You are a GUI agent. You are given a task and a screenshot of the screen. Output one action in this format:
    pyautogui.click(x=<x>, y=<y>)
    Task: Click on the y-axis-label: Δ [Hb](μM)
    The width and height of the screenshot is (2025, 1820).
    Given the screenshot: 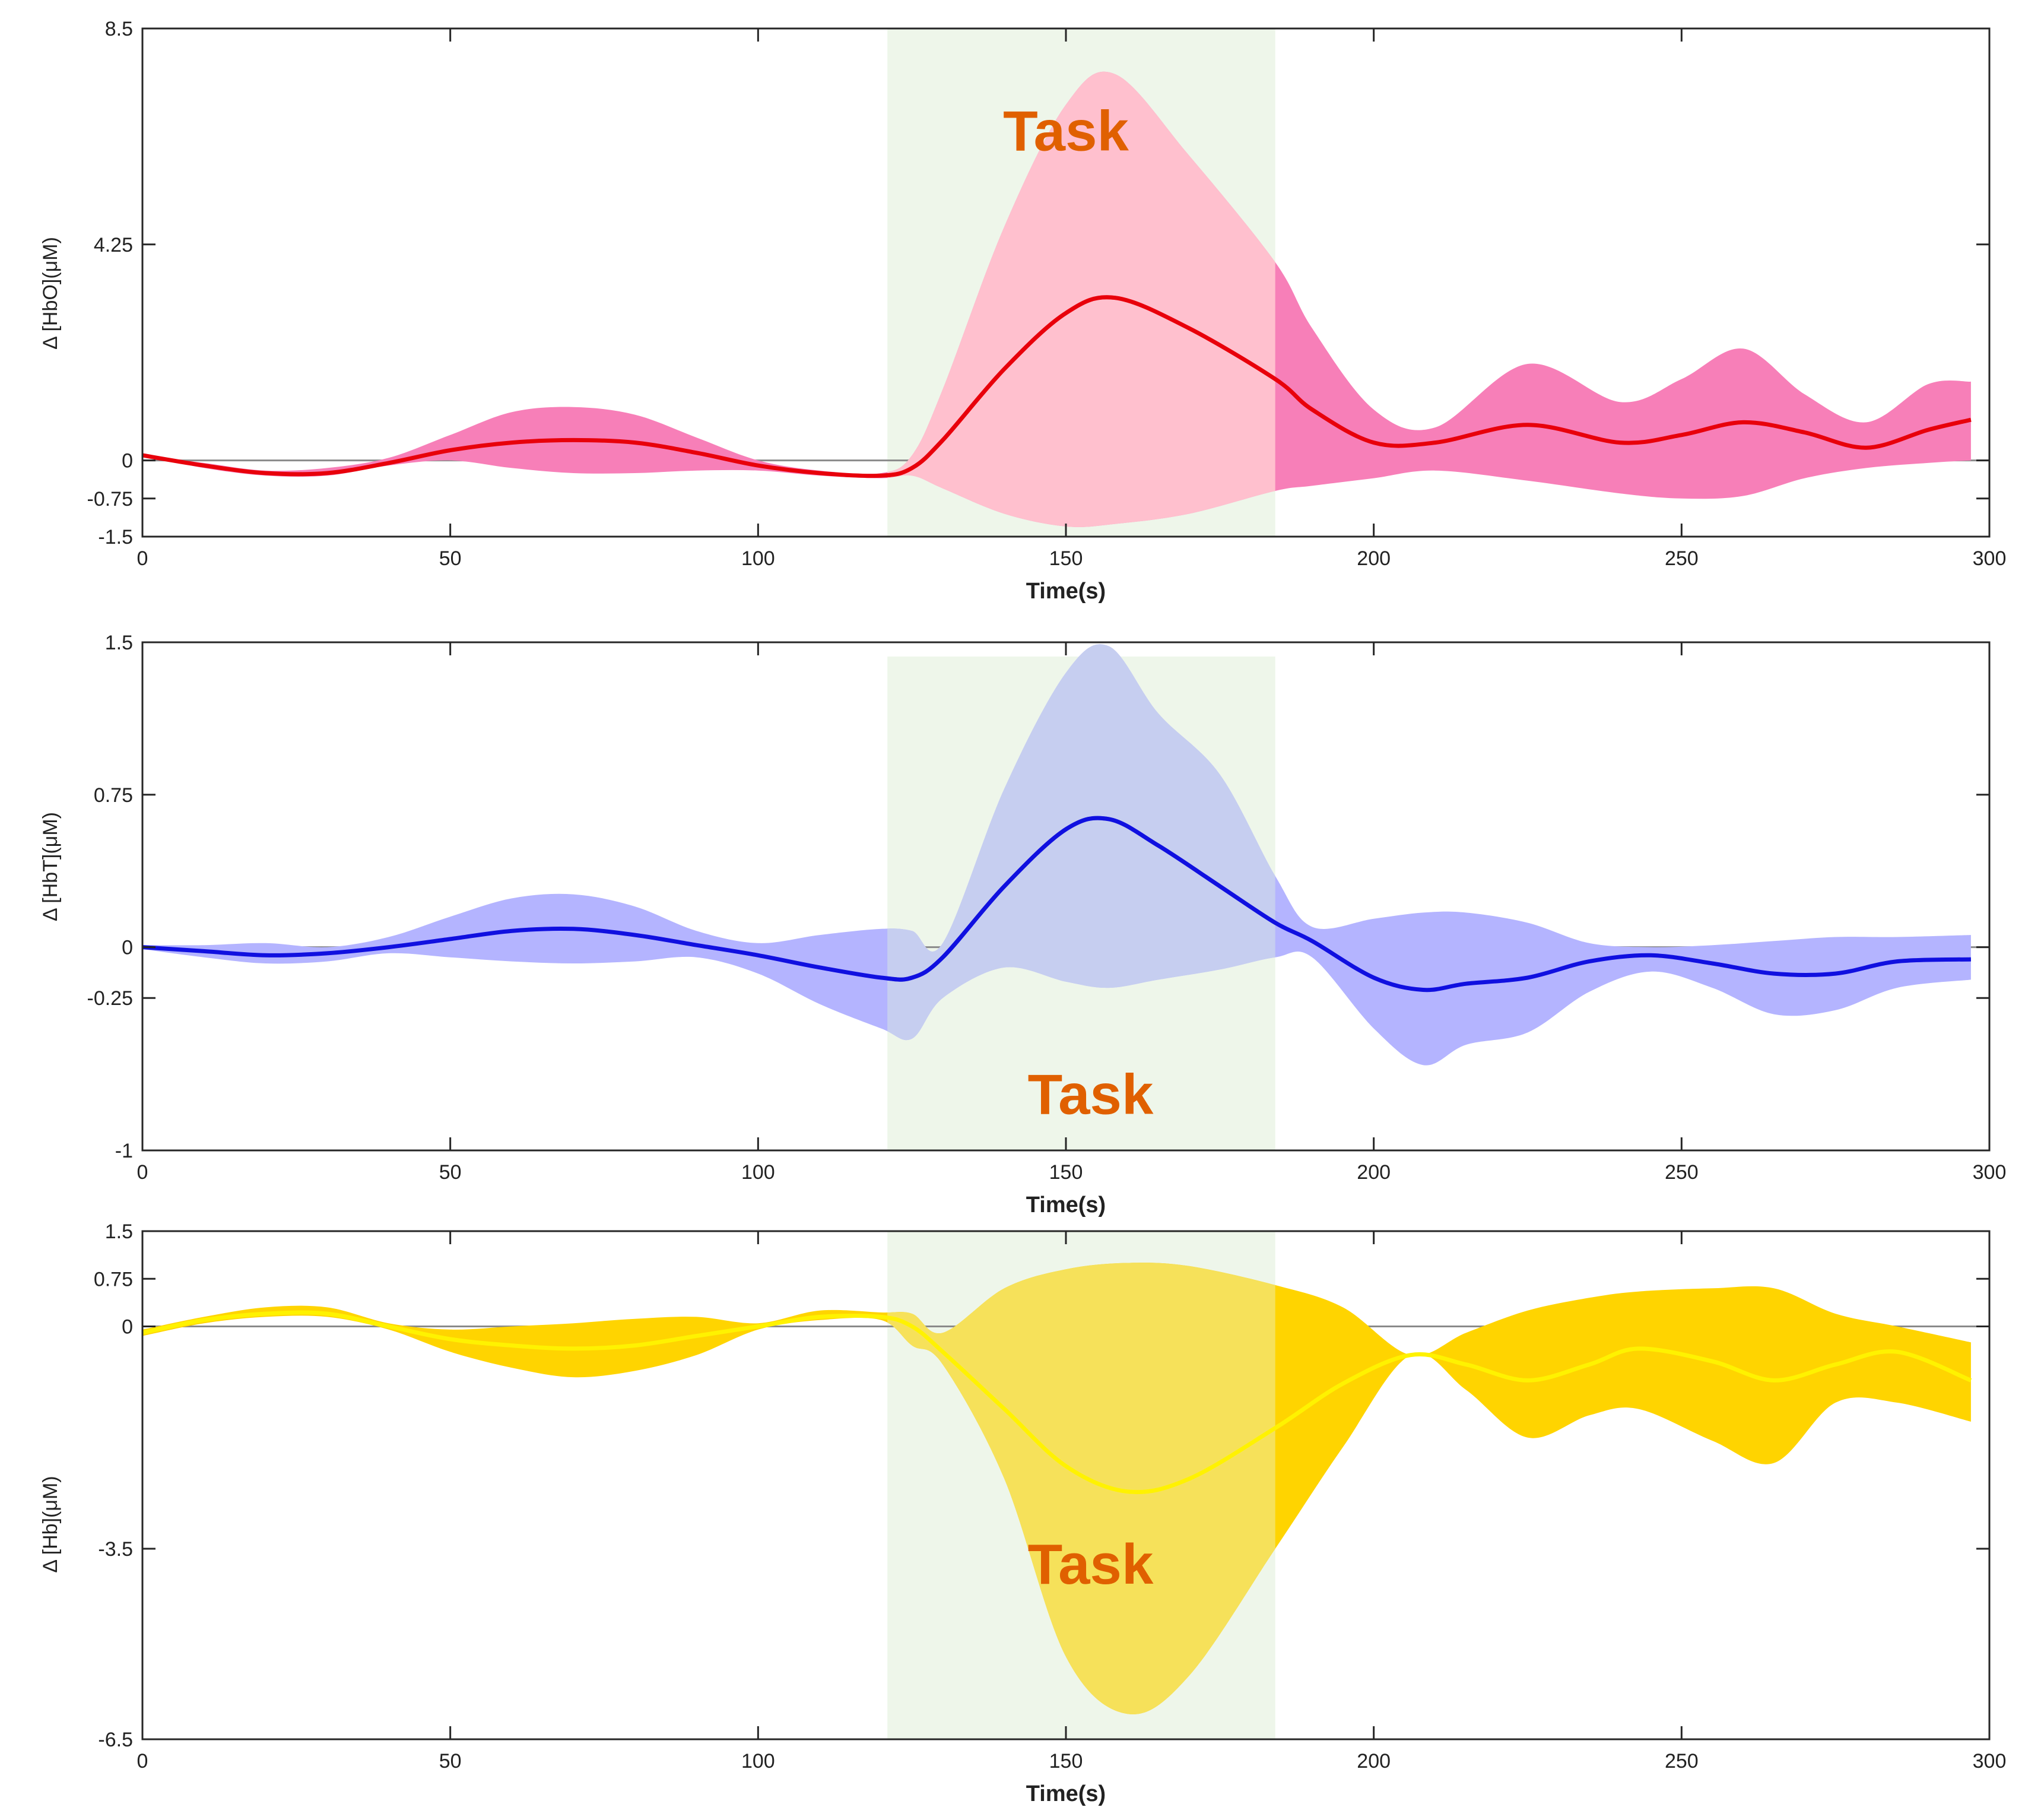 What is the action you would take?
    pyautogui.click(x=50, y=1524)
    